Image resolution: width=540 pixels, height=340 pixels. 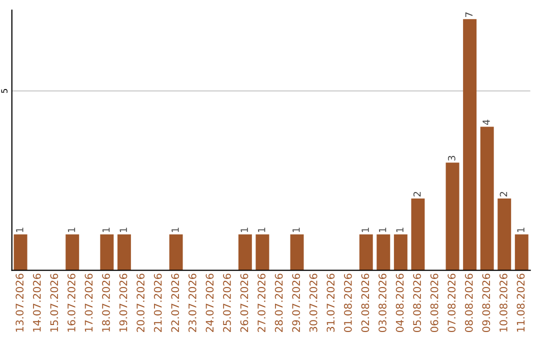 I want to click on x-tick-label: 07.08.2026, so click(x=452, y=303).